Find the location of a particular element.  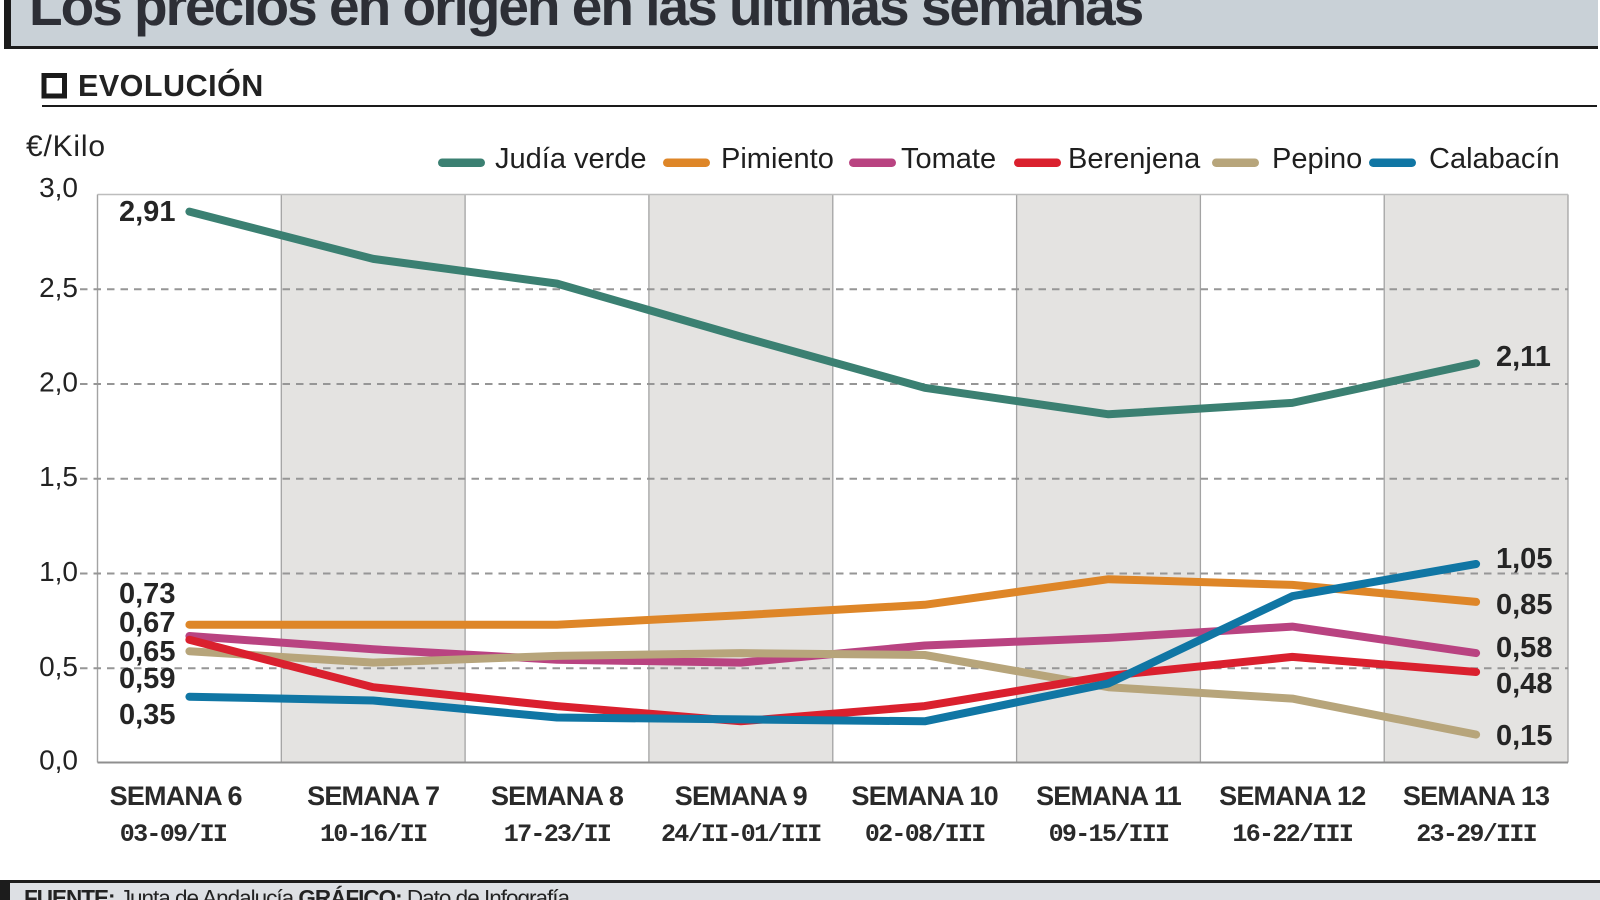

svg-text: 24/II-01/III is located at coordinates (741, 834).